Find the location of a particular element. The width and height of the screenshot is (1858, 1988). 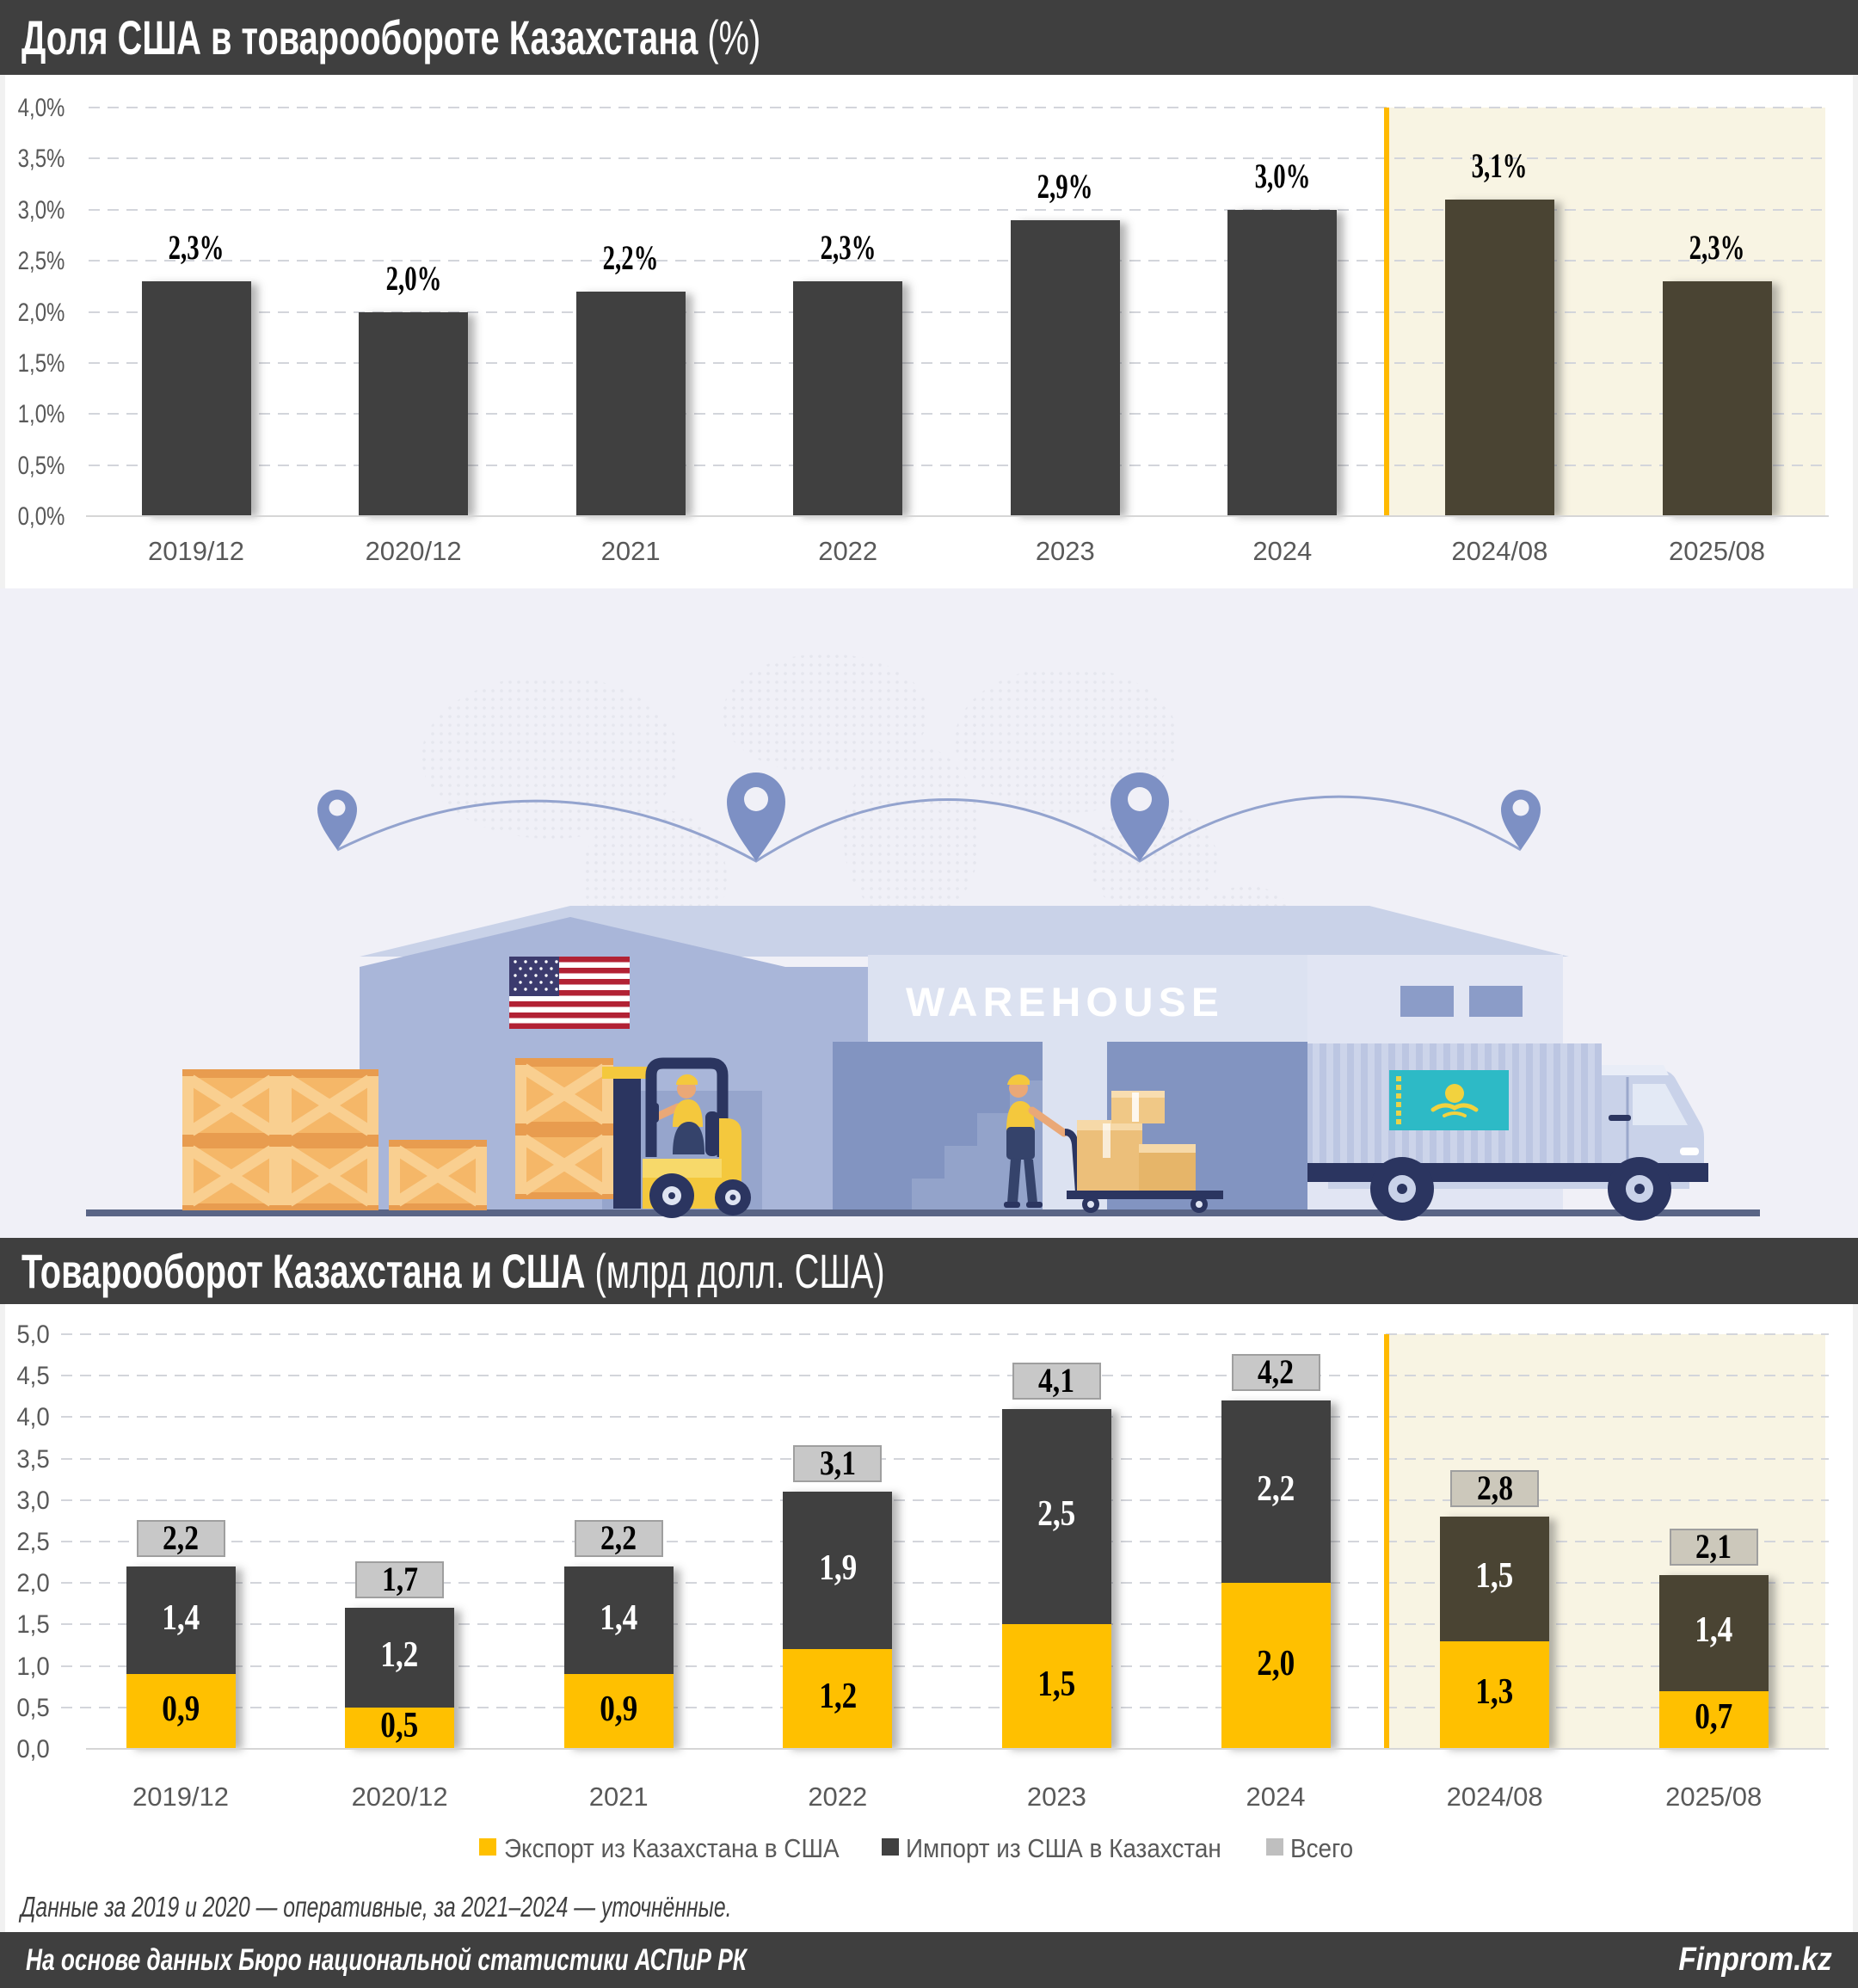

svg-text: WAREHOUSE is located at coordinates (1065, 1002).